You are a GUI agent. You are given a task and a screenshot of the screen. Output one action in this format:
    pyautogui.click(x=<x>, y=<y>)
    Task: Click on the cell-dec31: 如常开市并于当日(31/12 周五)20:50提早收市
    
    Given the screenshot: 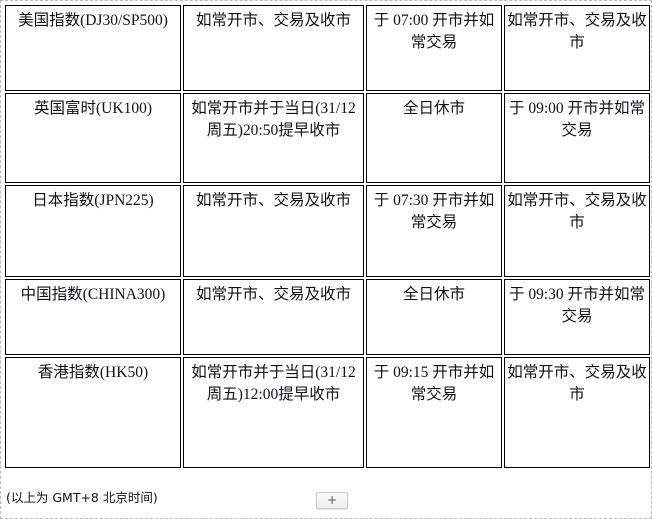 What is the action you would take?
    pyautogui.click(x=273, y=138)
    